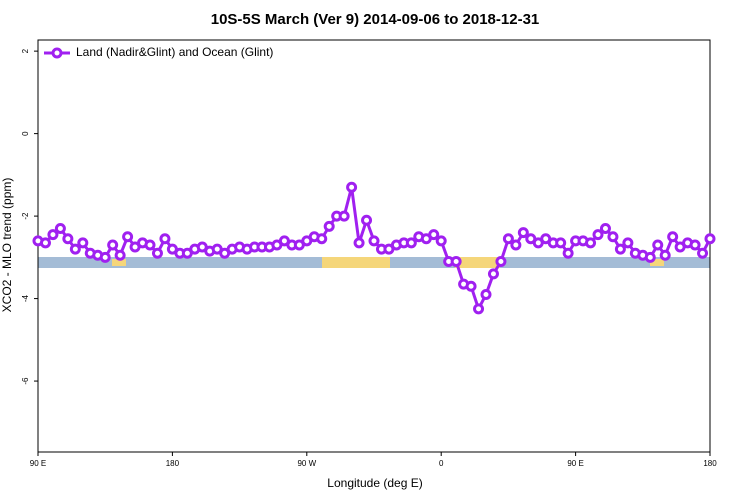 This screenshot has height=500, width=750. Describe the element at coordinates (174, 52) in the screenshot. I see `legend-label: Land (Nadir&Glint) and Ocean (Glint)` at that location.